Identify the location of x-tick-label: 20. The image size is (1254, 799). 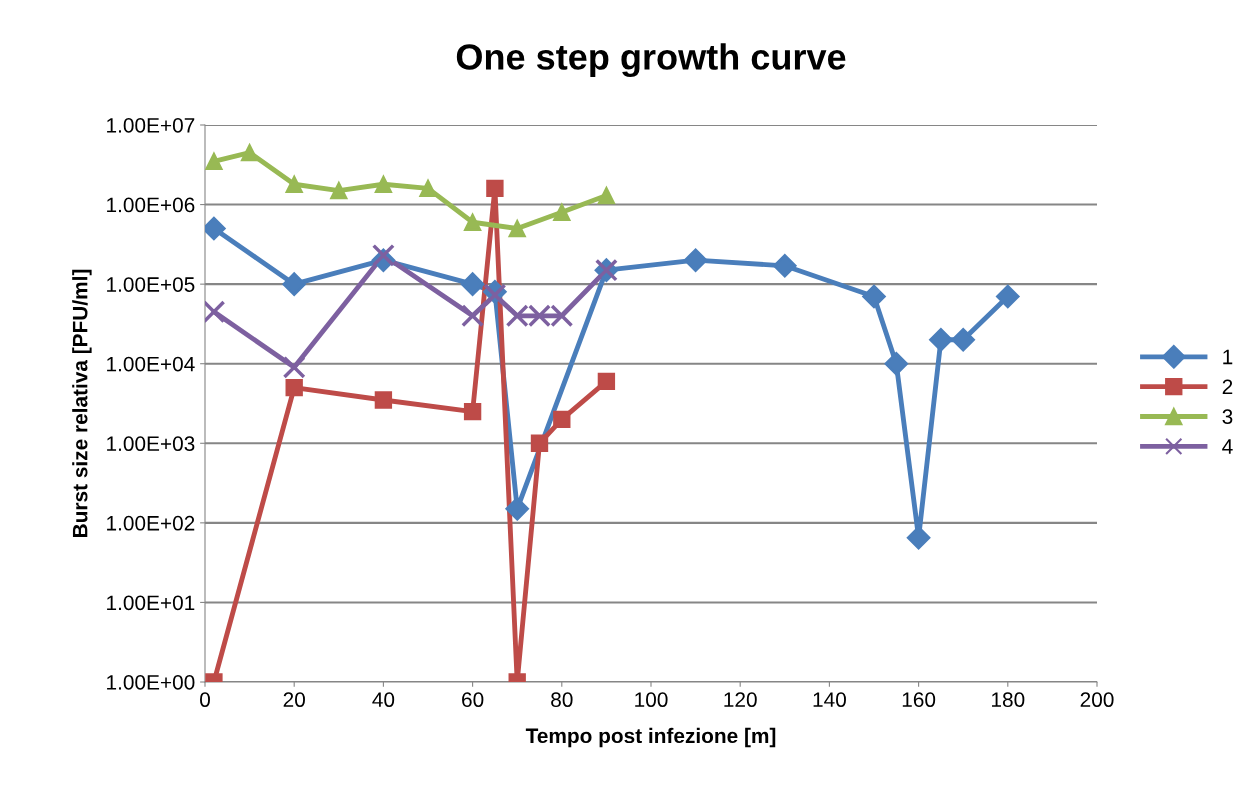
(294, 700).